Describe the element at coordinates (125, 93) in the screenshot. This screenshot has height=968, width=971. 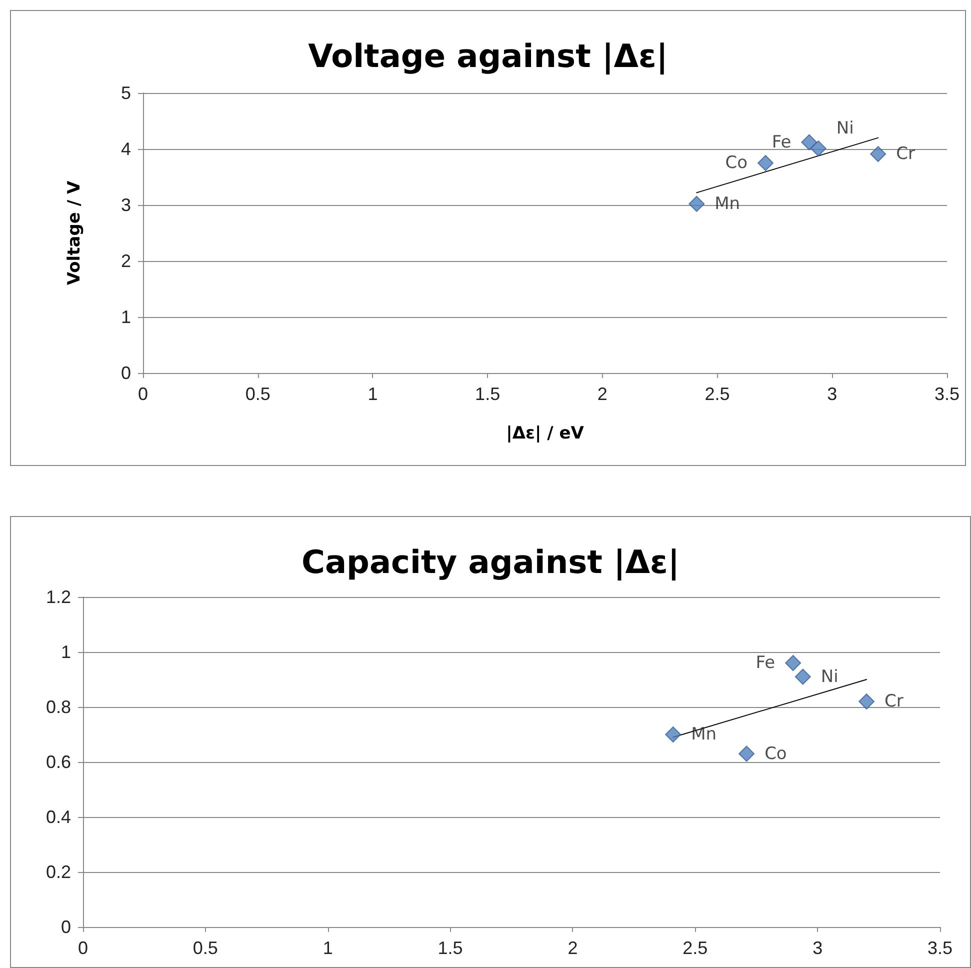
I see `y-tick-label: 5` at that location.